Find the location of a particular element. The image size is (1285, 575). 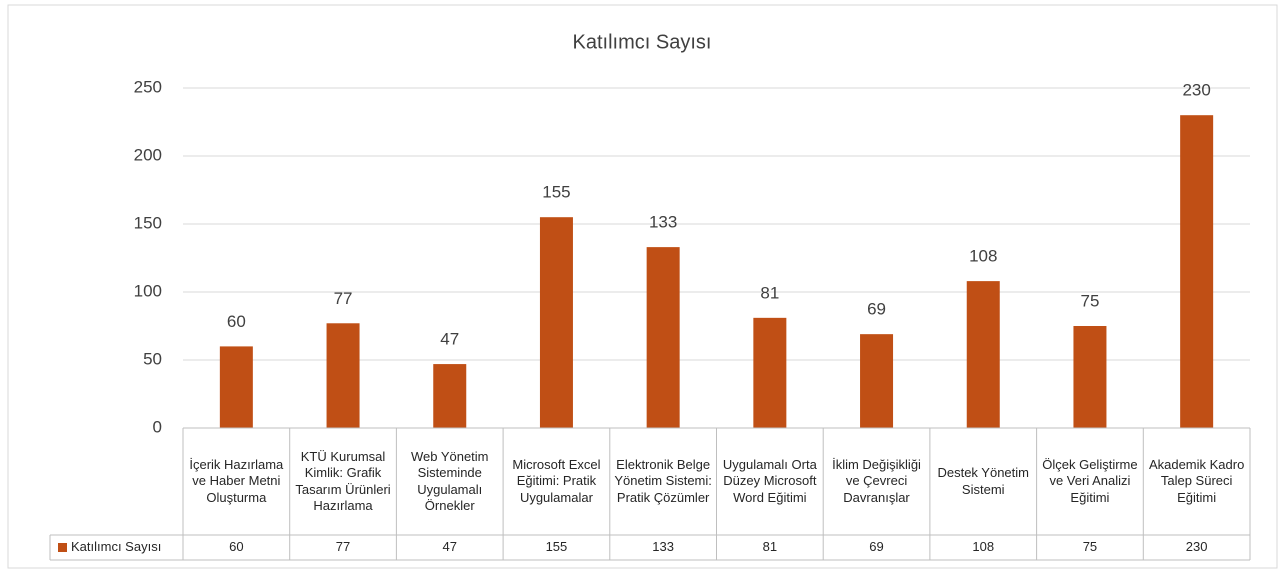

category-label: Ölçek Geliştirme ve Veri Analizi Eğitimi is located at coordinates (1090, 481).